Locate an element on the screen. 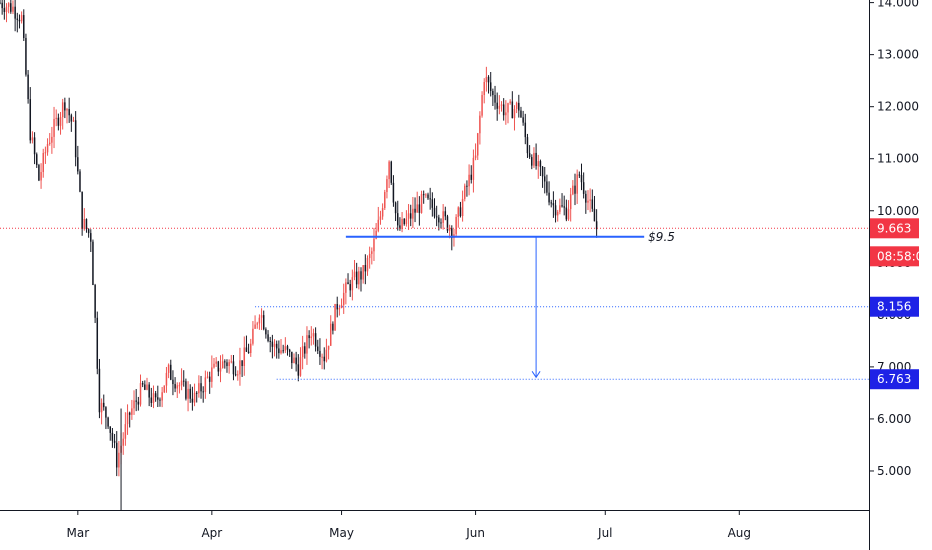 The height and width of the screenshot is (550, 932). x-tick-label: Aug is located at coordinates (739, 533).